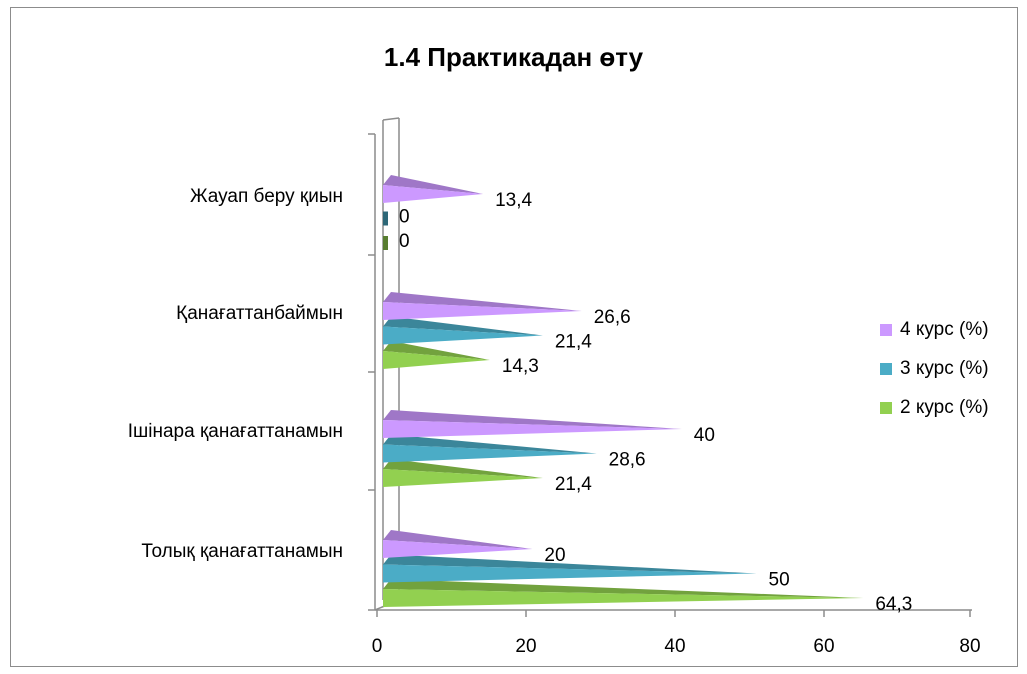 The image size is (1027, 674). What do you see at coordinates (391, 119) in the screenshot?
I see `back-wall-top` at bounding box center [391, 119].